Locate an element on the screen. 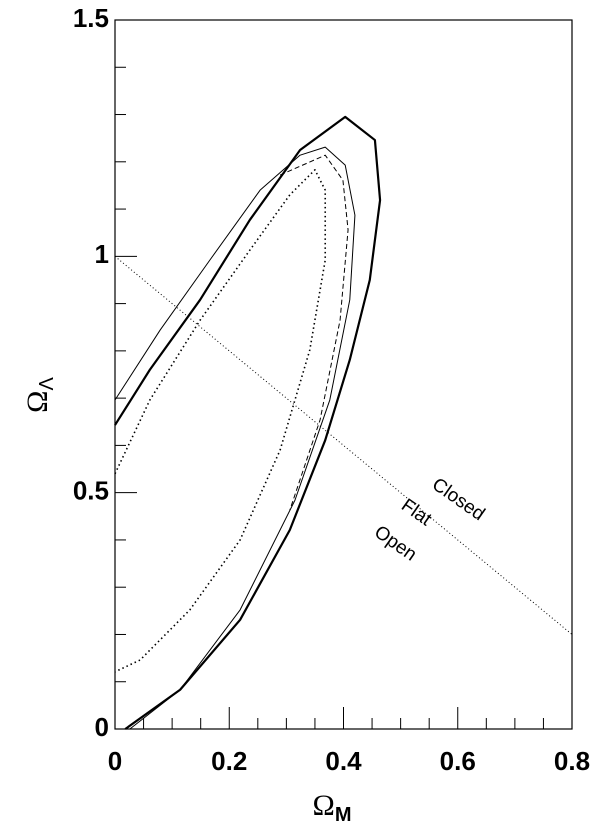 The width and height of the screenshot is (610, 839). y-tick-label: 0.5 is located at coordinates (91, 491).